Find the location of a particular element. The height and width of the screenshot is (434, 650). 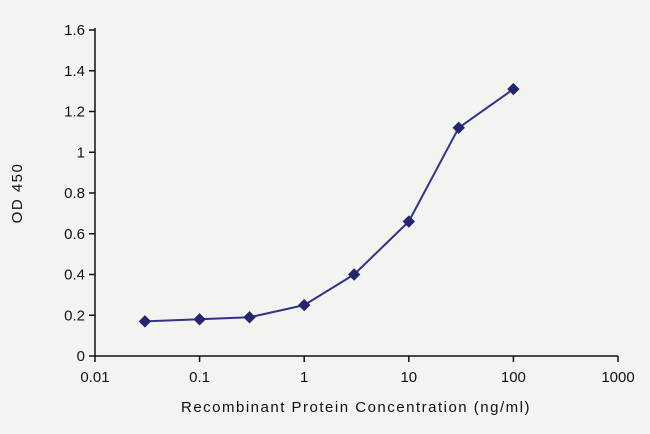

y-tick-label: 0 is located at coordinates (81, 356).